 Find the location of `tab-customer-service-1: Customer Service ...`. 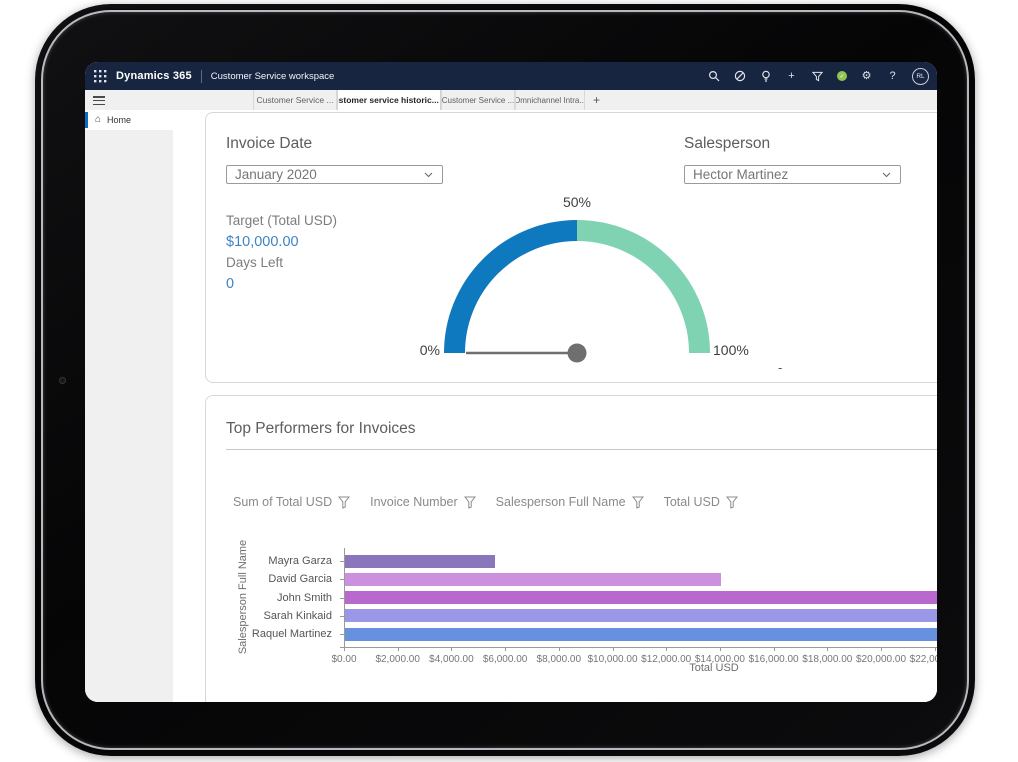

tab-customer-service-1: Customer Service ... is located at coordinates (295, 100).